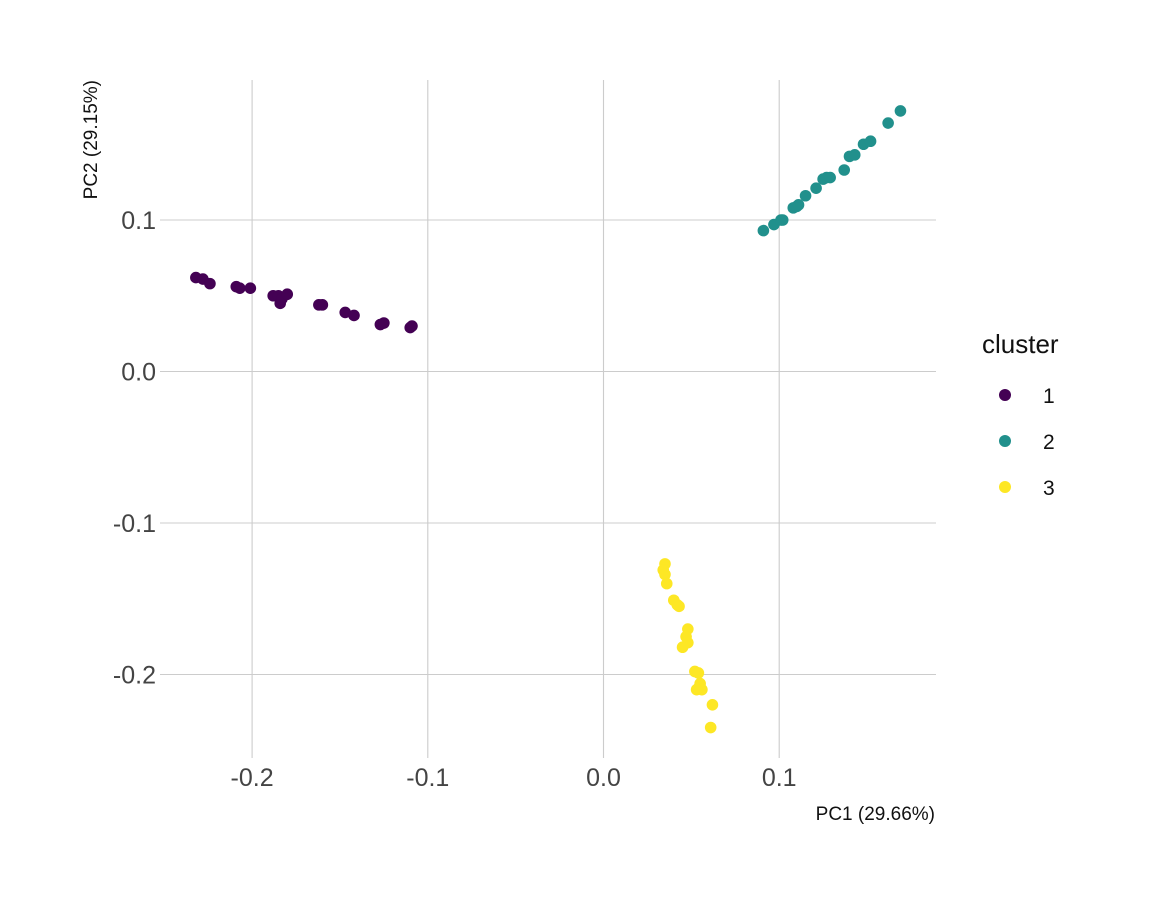 This screenshot has height=904, width=1160. I want to click on legend-label-3: 3, so click(1049, 488).